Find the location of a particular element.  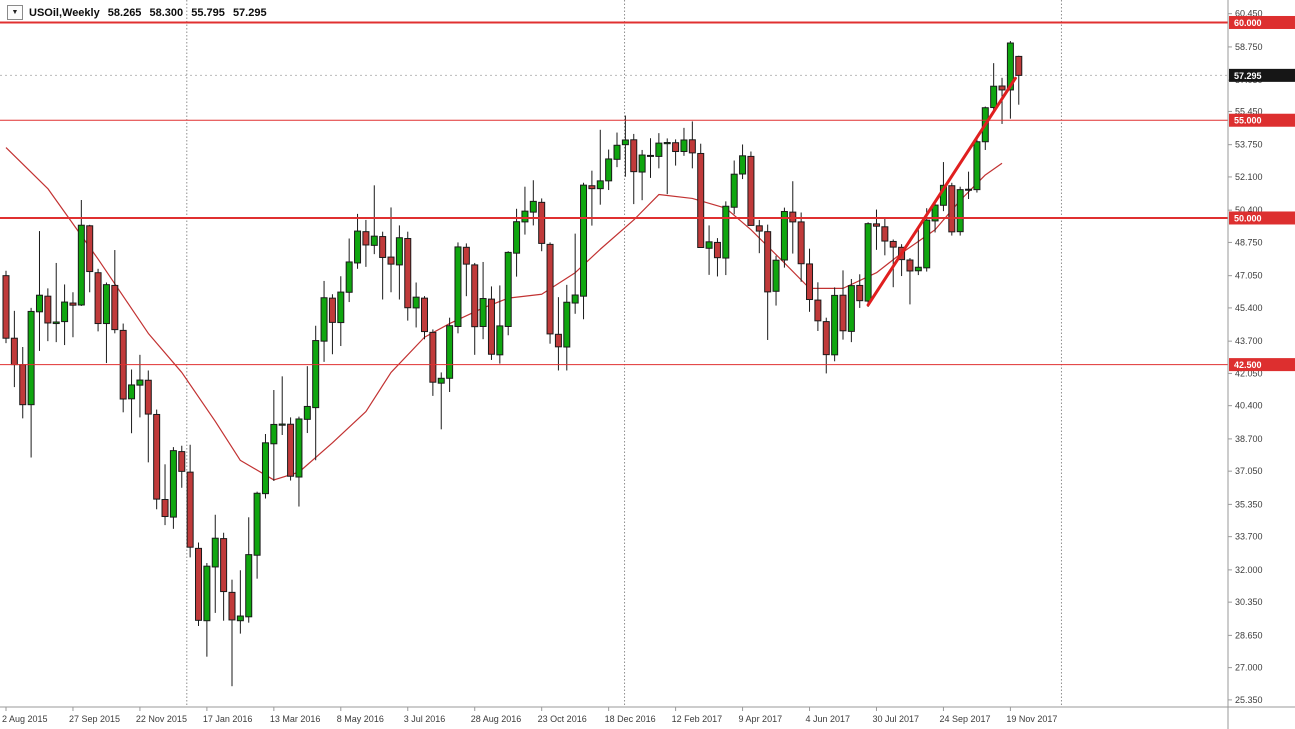

price-axis-label: 42.050 is located at coordinates (1249, 373).